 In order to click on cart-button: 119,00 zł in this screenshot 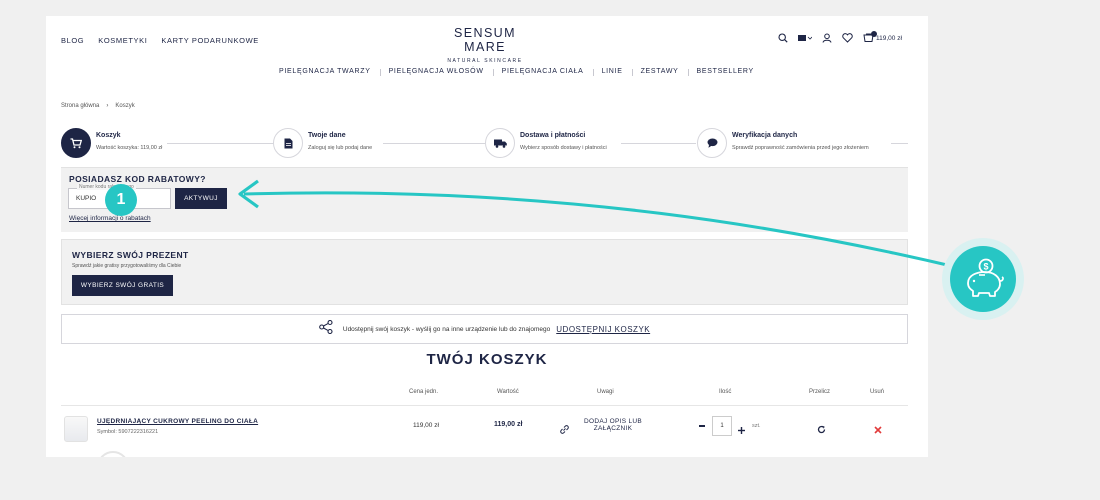, I will do `click(882, 37)`.